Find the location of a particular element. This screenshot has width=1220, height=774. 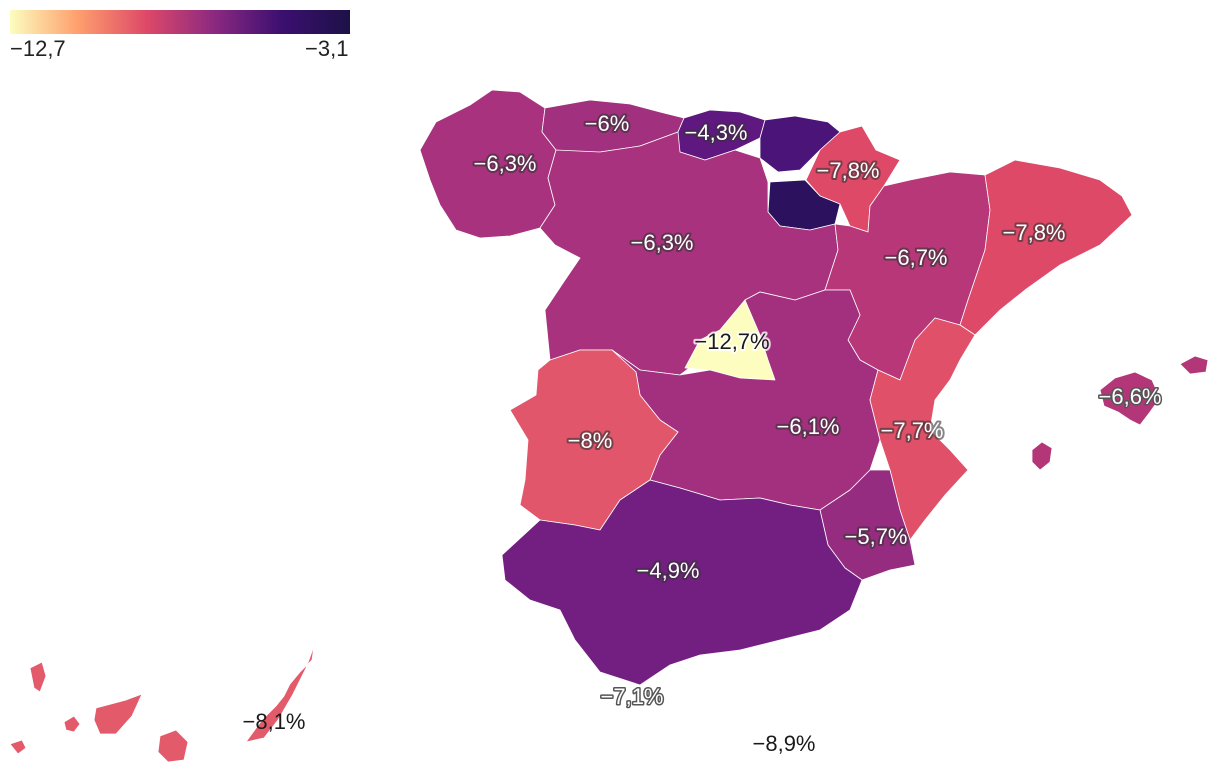

color-legend-bar is located at coordinates (180, 22).